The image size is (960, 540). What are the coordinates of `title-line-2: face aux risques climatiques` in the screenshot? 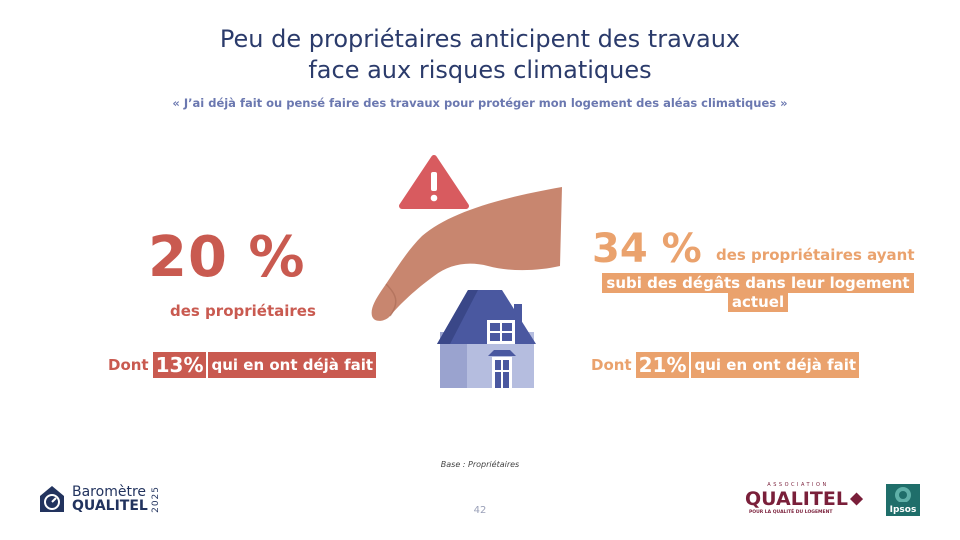 It's located at (480, 70).